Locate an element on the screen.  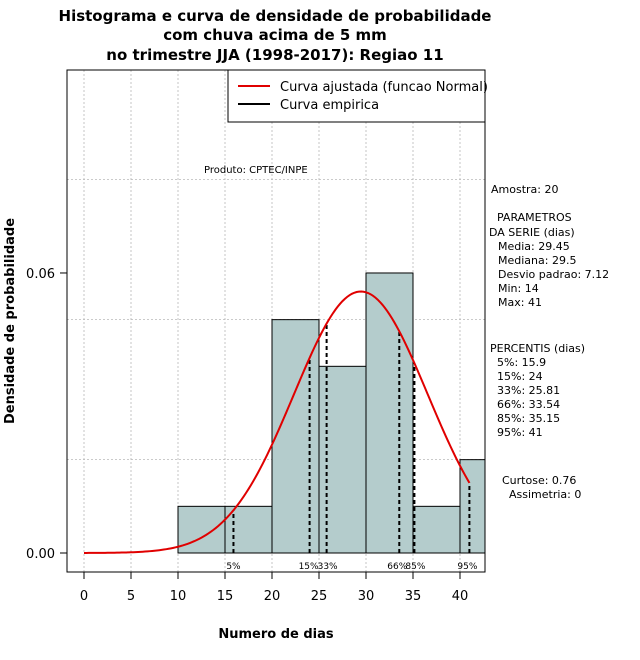
percentile-label: 15% is located at coordinates (309, 567).